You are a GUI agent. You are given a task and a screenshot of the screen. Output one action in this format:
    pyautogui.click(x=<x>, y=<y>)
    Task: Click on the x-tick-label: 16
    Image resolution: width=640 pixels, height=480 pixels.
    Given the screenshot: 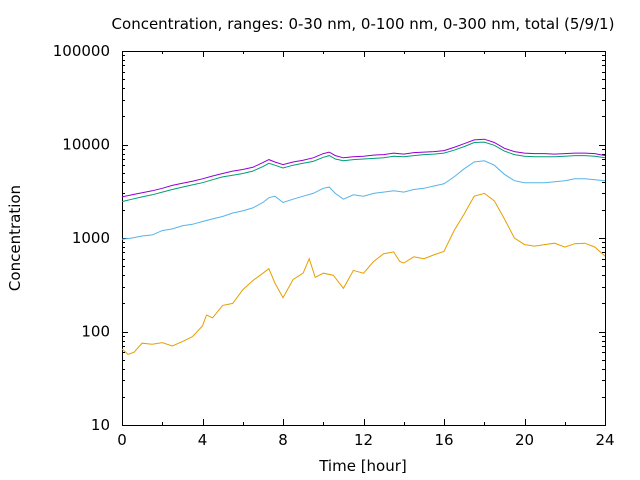 What is the action you would take?
    pyautogui.click(x=443, y=440)
    